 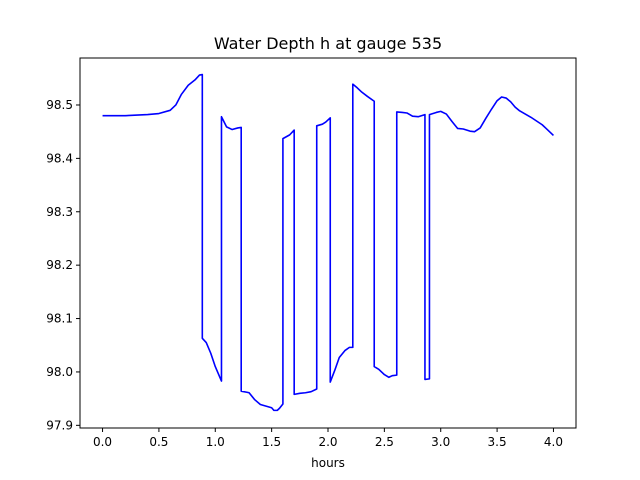 I want to click on y-tick-label: 98.4, so click(x=59, y=158).